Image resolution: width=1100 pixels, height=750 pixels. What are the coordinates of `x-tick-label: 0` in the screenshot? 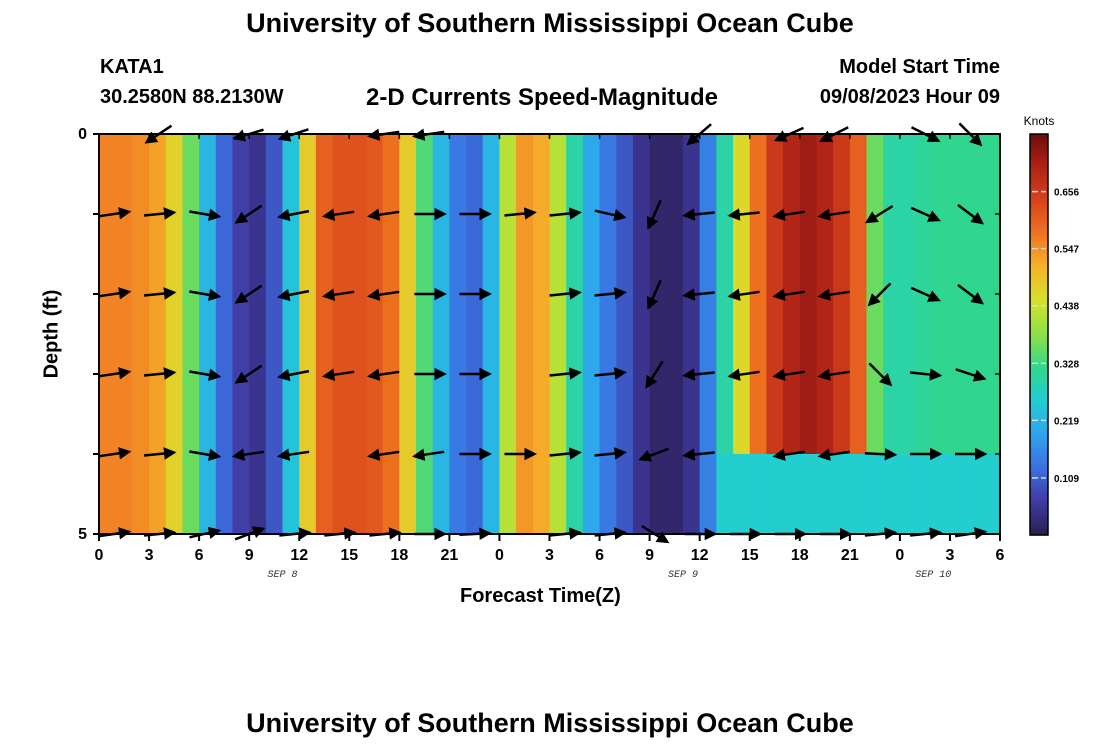 It's located at (99, 555).